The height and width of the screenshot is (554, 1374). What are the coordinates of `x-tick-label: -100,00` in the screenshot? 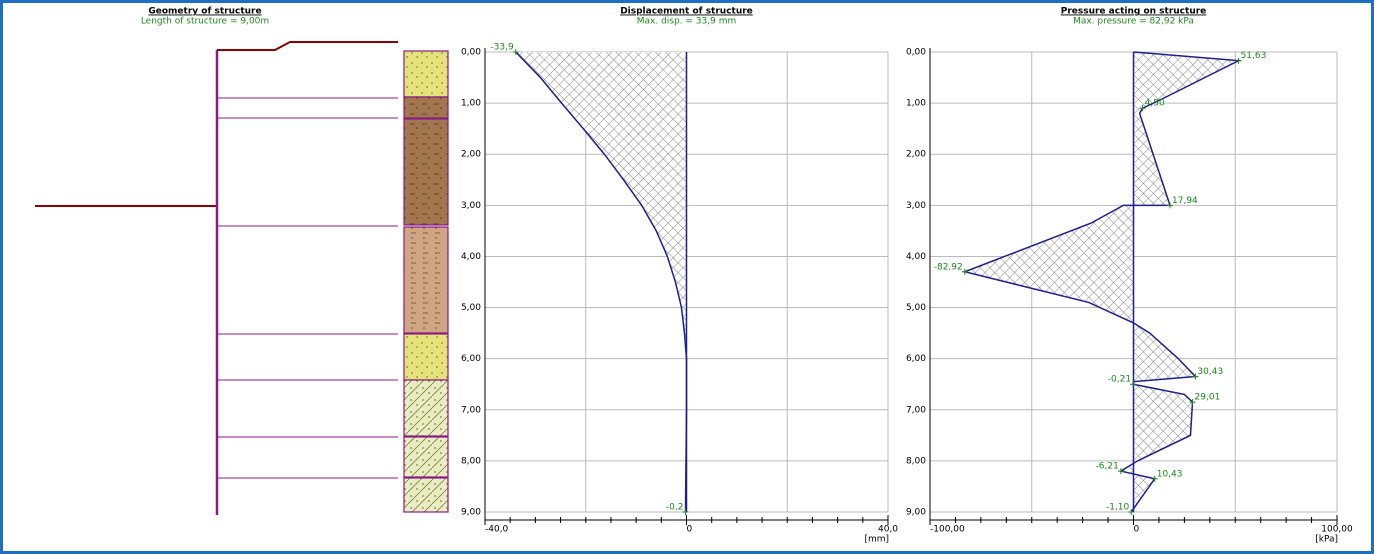 It's located at (947, 530).